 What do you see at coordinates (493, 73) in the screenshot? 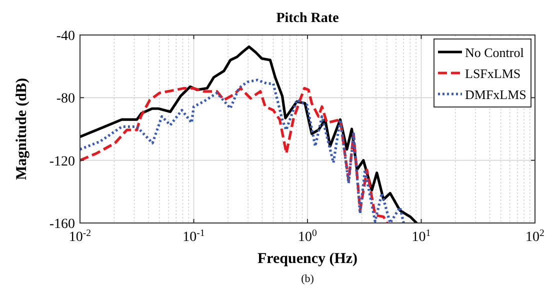
I see `legend-label: LSFxLMS` at bounding box center [493, 73].